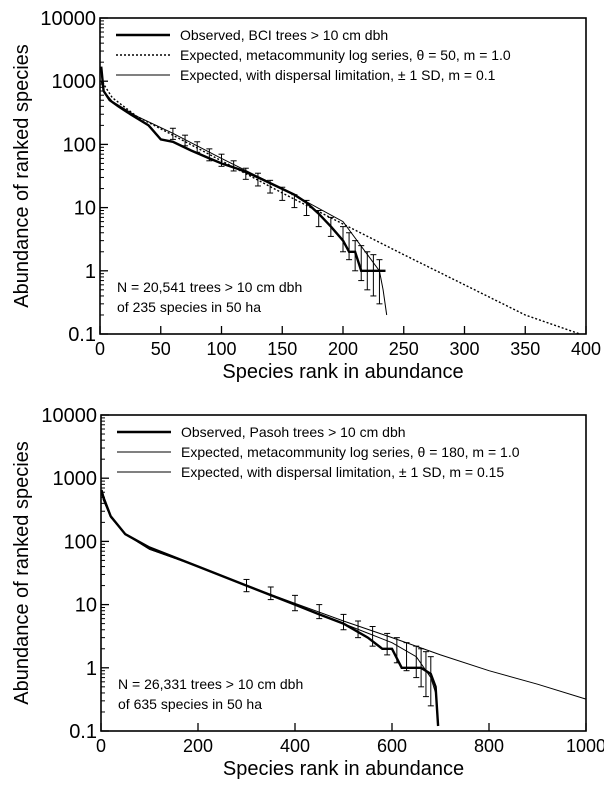  I want to click on annotation-text: N = 20,541 trees > 10 cm dbh, so click(209, 287).